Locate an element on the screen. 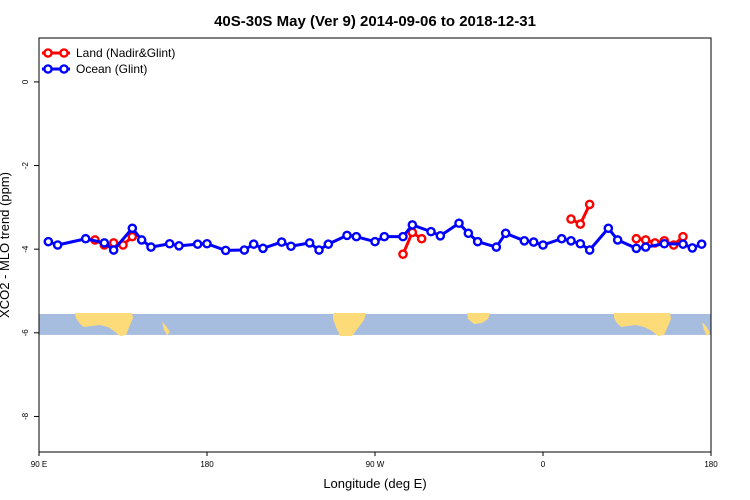 This screenshot has height=500, width=750. land-south-america is located at coordinates (349, 324).